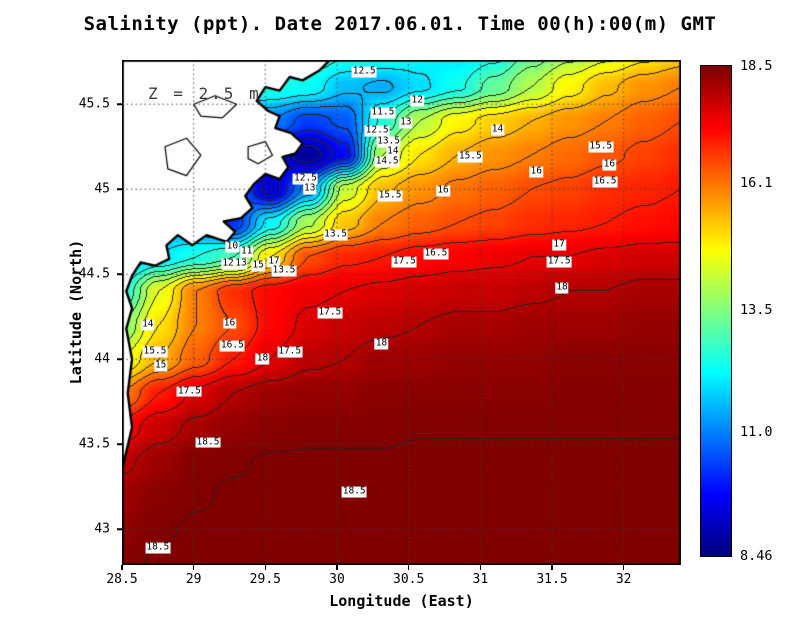 The width and height of the screenshot is (800, 618). What do you see at coordinates (756, 183) in the screenshot?
I see `colorbar-tick-label: 16.1` at bounding box center [756, 183].